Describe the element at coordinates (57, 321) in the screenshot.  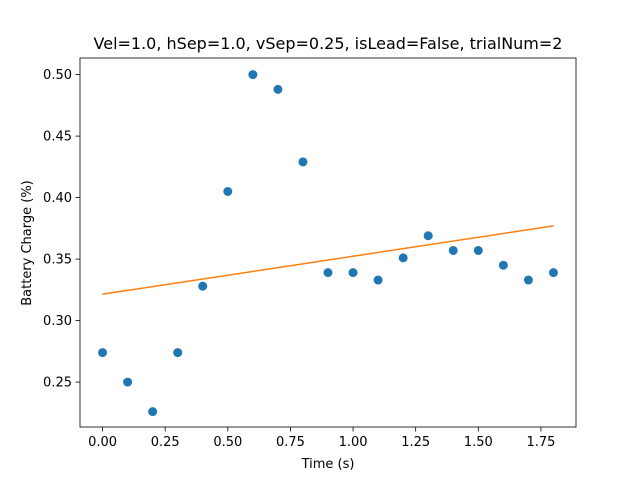
I see `y-tick-label: 0.30` at that location.